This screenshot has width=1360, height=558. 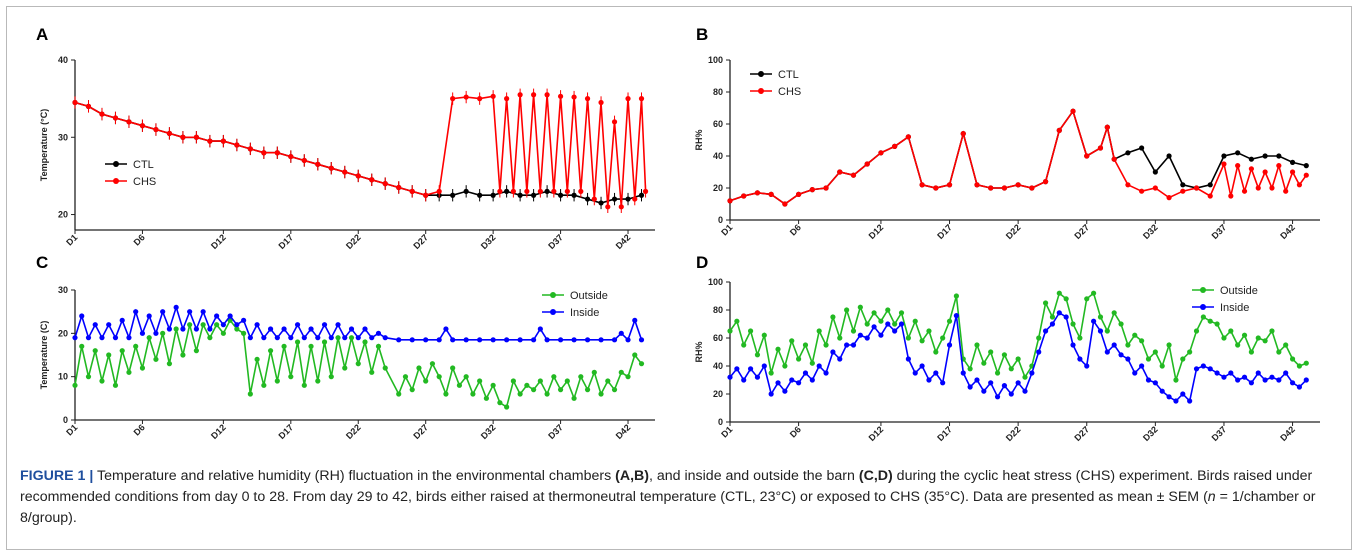 What do you see at coordinates (668, 507) in the screenshot?
I see `caption-text-4: = 1/chamber or 8/group).` at bounding box center [668, 507].